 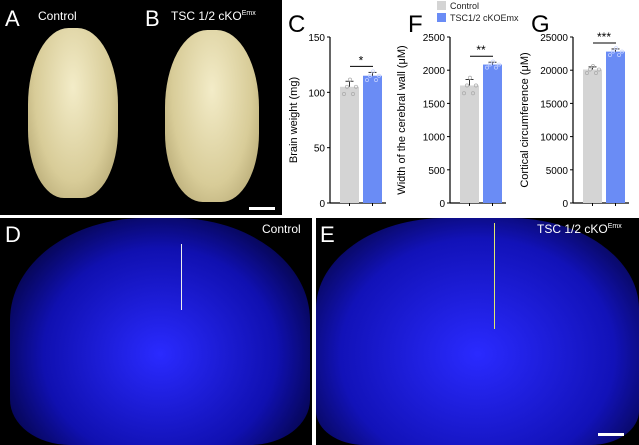 What do you see at coordinates (434, 38) in the screenshot?
I see `y-tick-label: 2500` at bounding box center [434, 38].